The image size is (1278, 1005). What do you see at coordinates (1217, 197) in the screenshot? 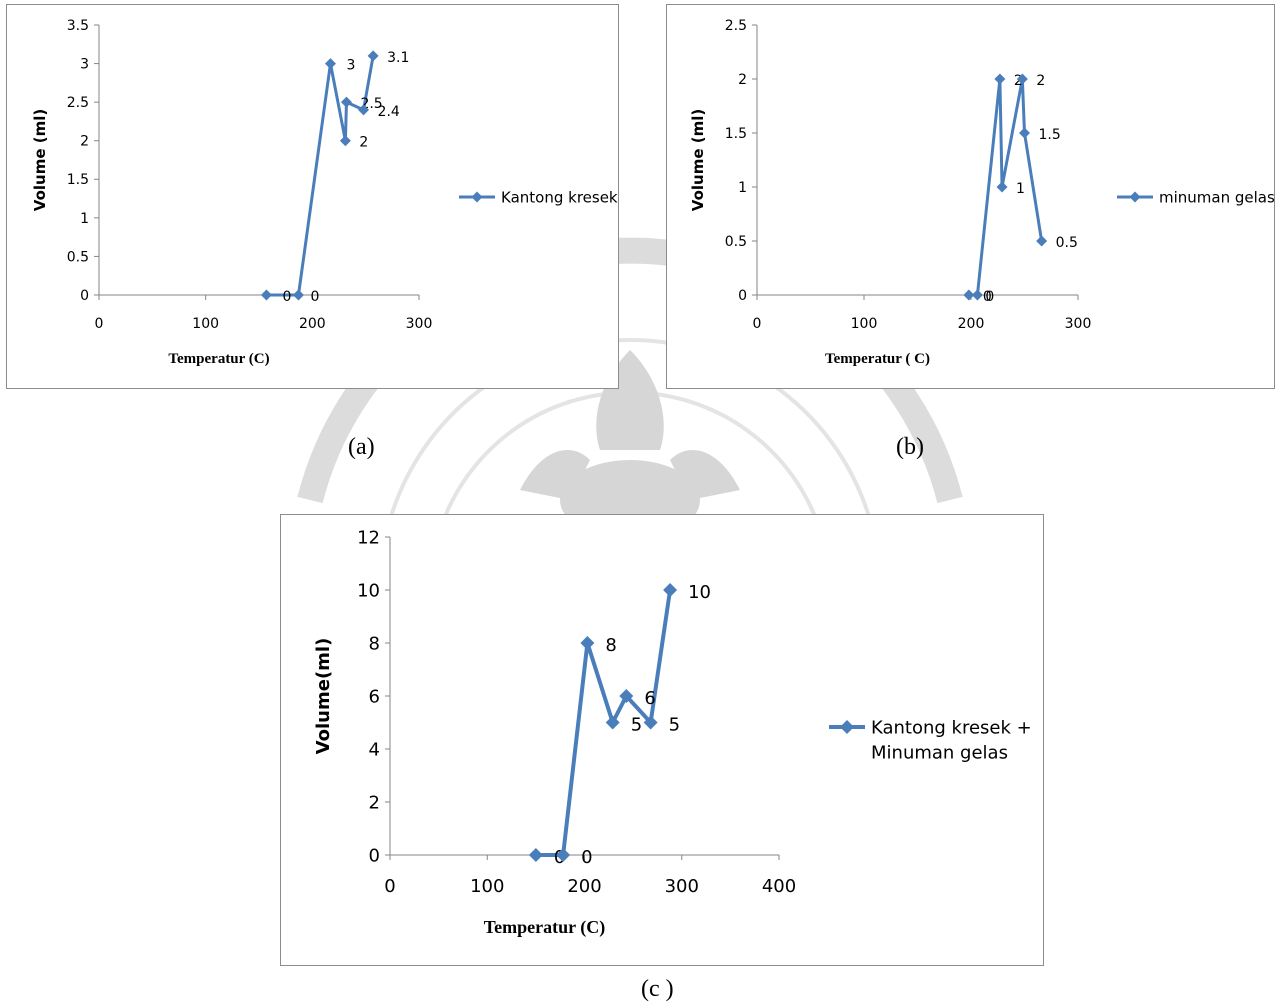
I see `legend-label: minuman gelas` at bounding box center [1217, 197].